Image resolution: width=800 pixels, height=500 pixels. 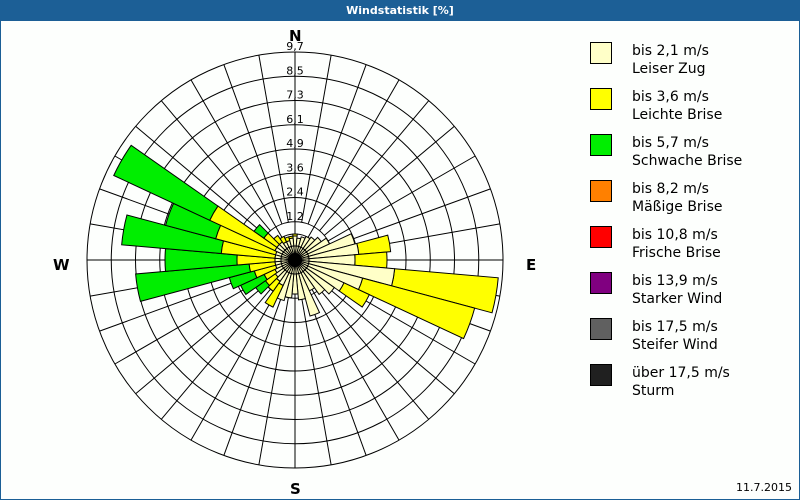 I want to click on radial-tick-label: 7,3, so click(x=295, y=95).